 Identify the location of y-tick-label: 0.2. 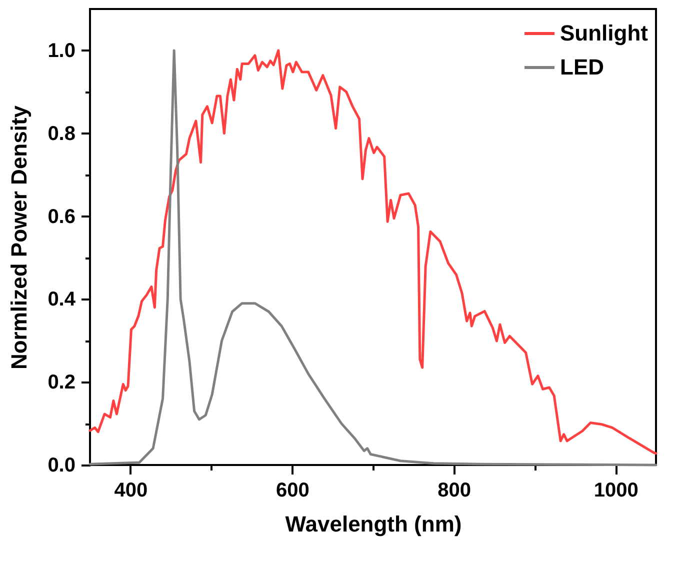
(62, 383).